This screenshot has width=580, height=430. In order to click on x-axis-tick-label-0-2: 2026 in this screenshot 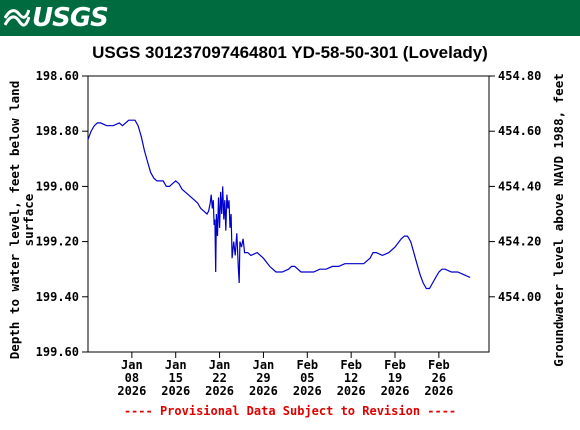, I will do `click(131, 391)`.